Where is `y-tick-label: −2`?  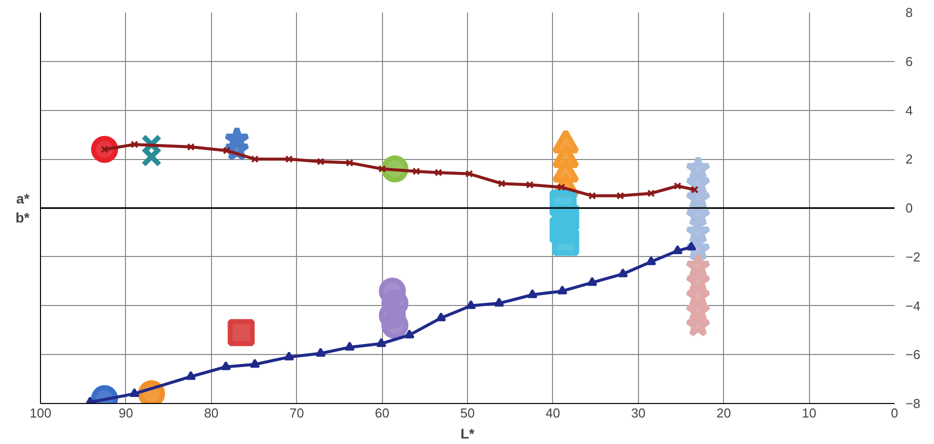
y-tick-label: −2 is located at coordinates (913, 256).